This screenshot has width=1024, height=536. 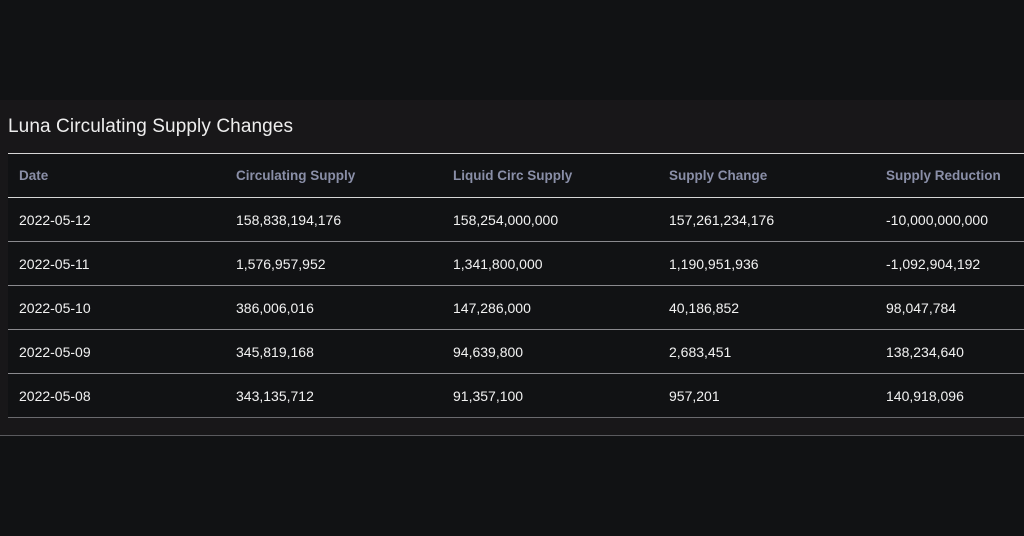 I want to click on cell-circulating-supply: 343,135,712, so click(x=275, y=395).